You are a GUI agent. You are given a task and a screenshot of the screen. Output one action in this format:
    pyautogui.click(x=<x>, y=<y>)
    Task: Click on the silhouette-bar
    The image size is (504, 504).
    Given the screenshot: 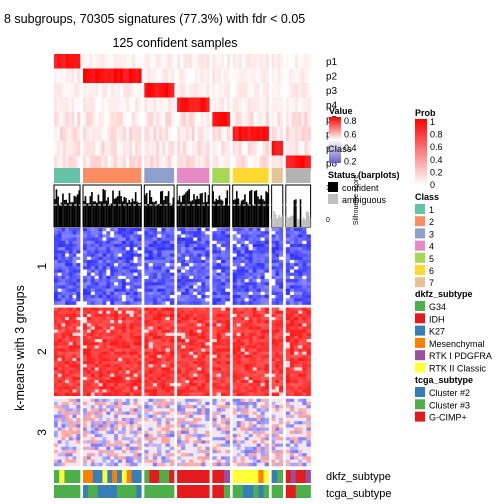 What is the action you would take?
    pyautogui.click(x=121, y=211)
    